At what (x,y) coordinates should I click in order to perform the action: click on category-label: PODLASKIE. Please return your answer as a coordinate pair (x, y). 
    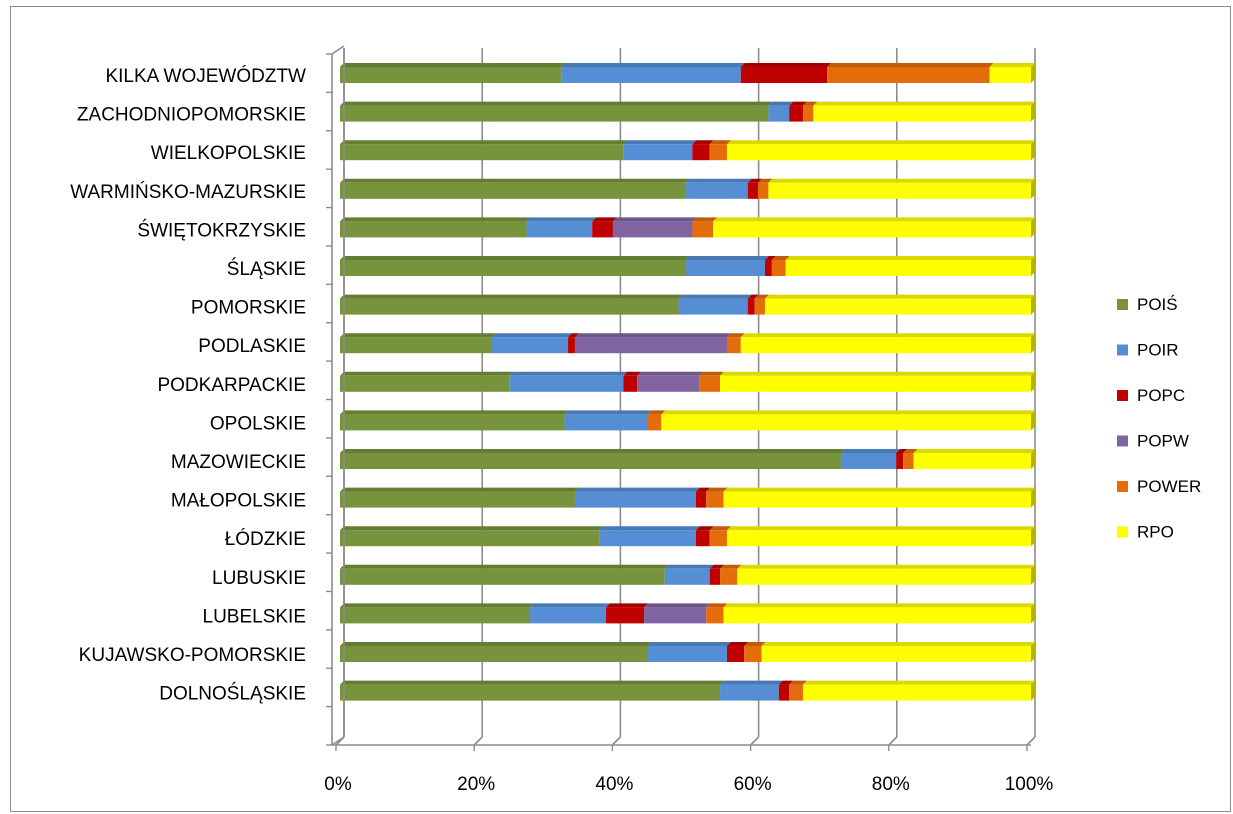
    Looking at the image, I should click on (252, 346).